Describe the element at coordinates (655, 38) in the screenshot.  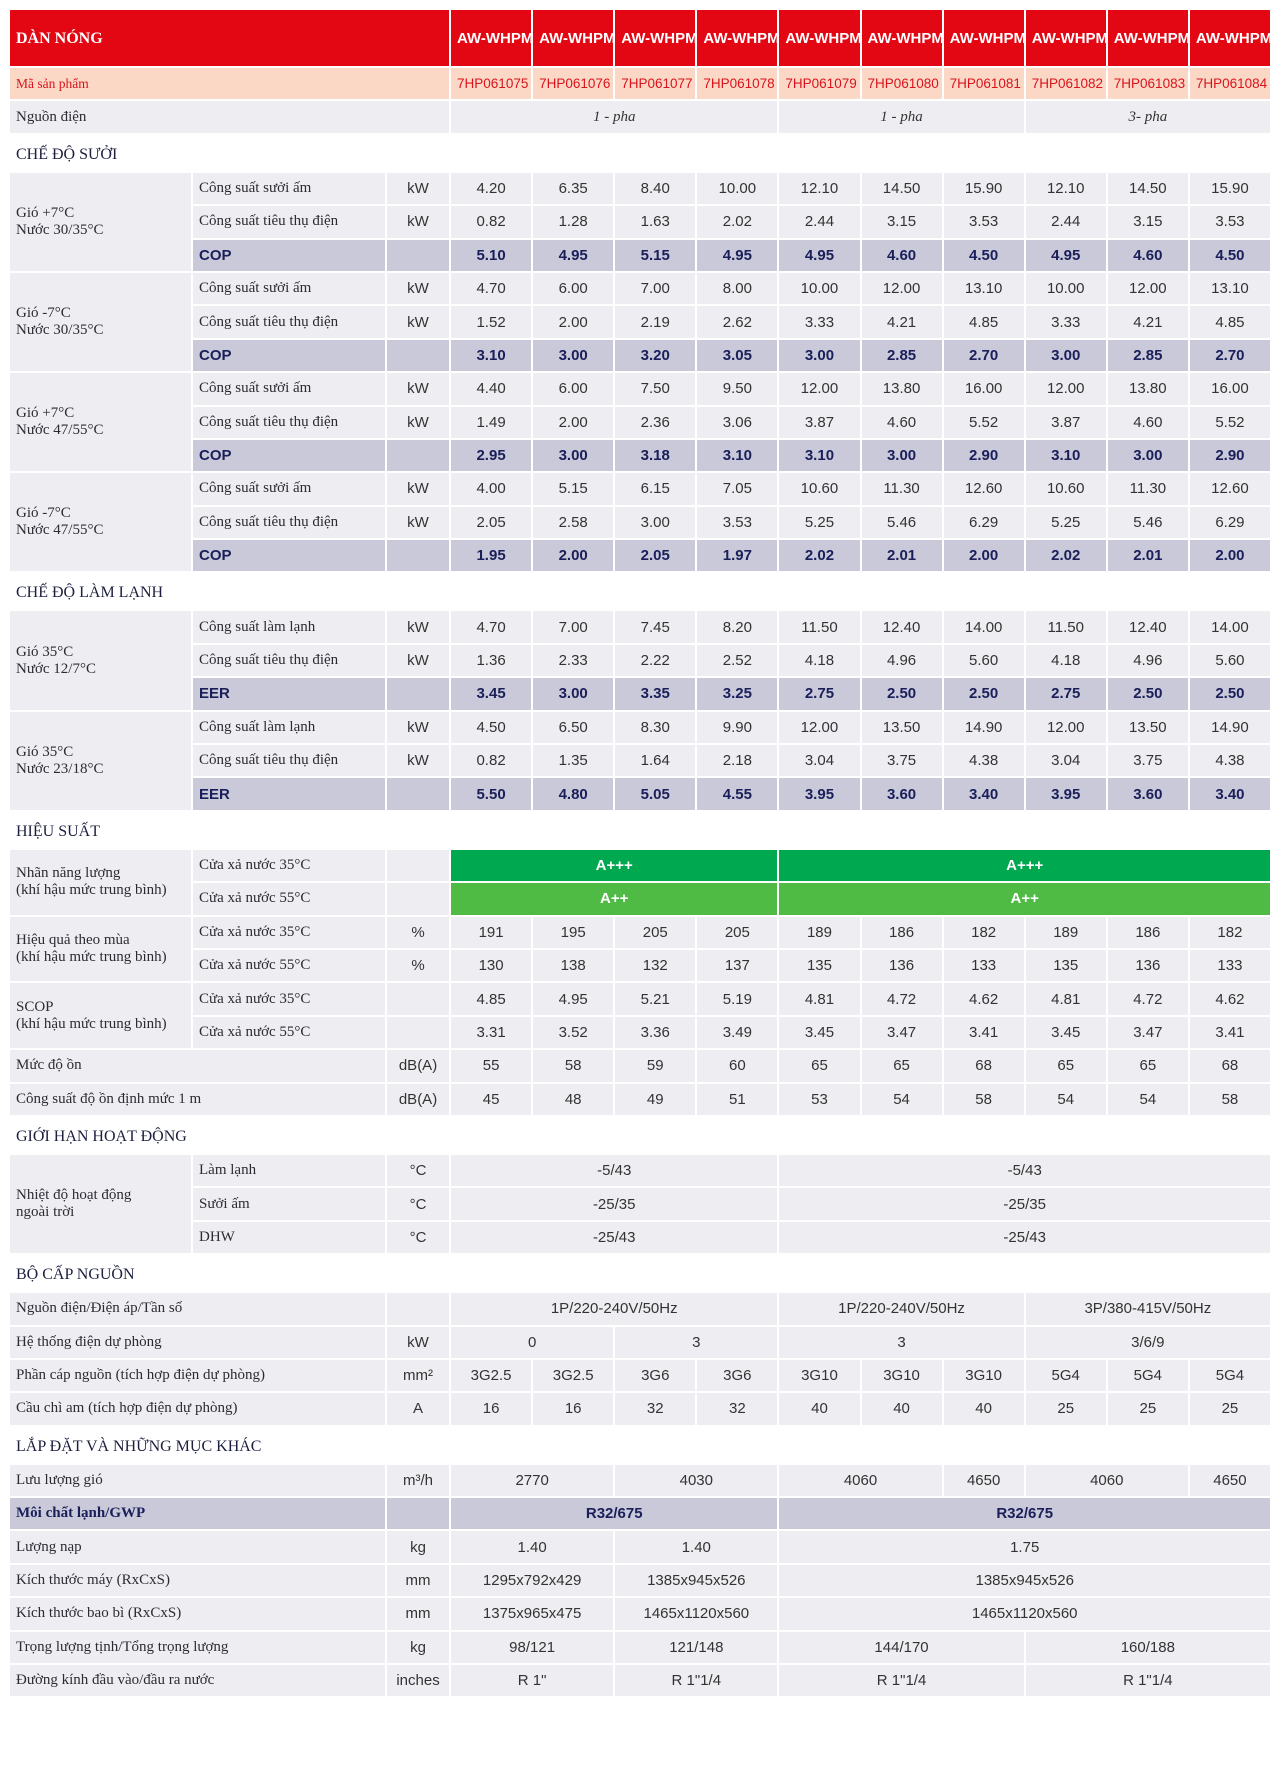
I see `model-name: AW-WHPMA 08-H91` at that location.